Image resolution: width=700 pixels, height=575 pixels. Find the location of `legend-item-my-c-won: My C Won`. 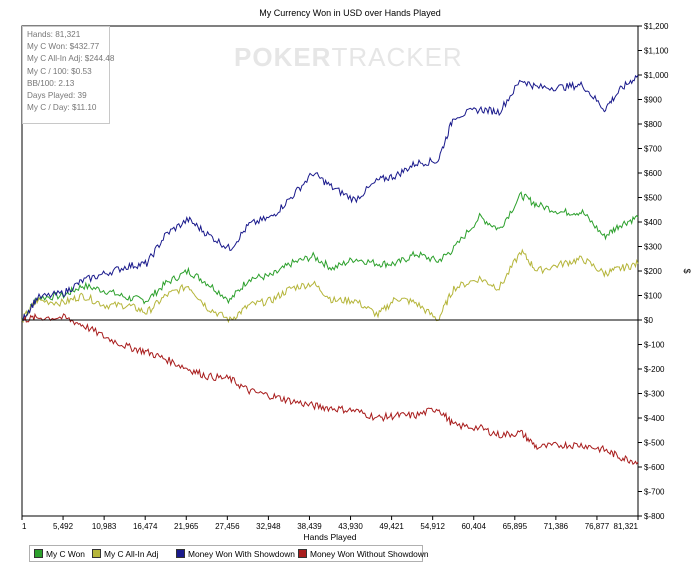

legend-item-my-c-won: My C Won is located at coordinates (59, 554).